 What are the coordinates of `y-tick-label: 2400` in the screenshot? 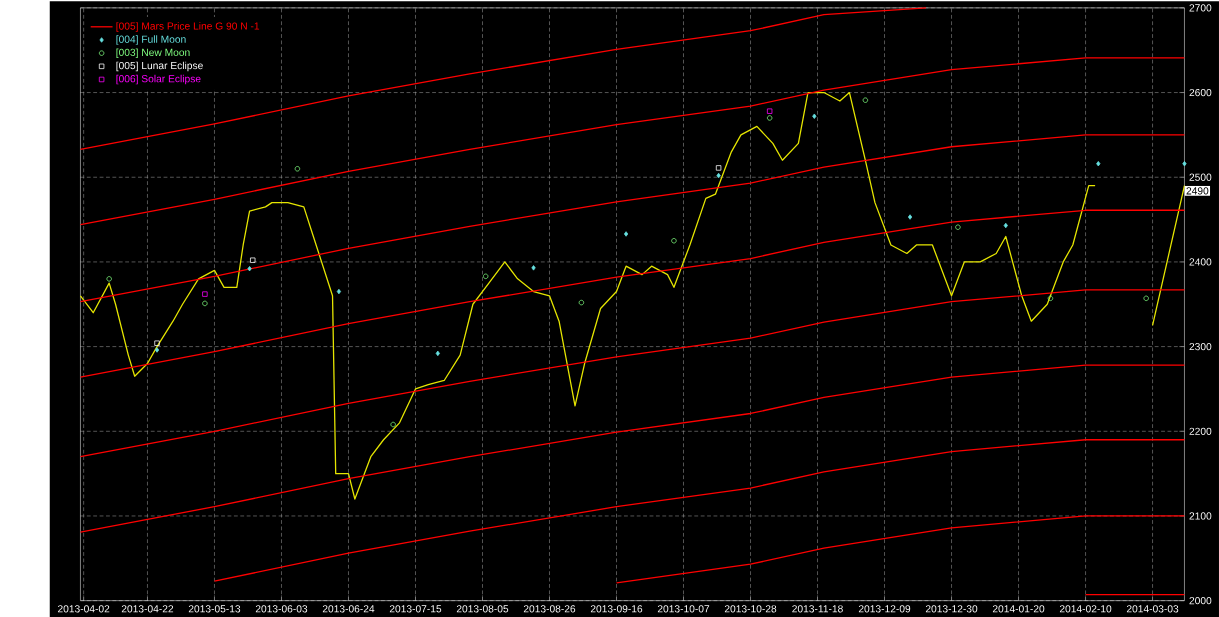 It's located at (1200, 262).